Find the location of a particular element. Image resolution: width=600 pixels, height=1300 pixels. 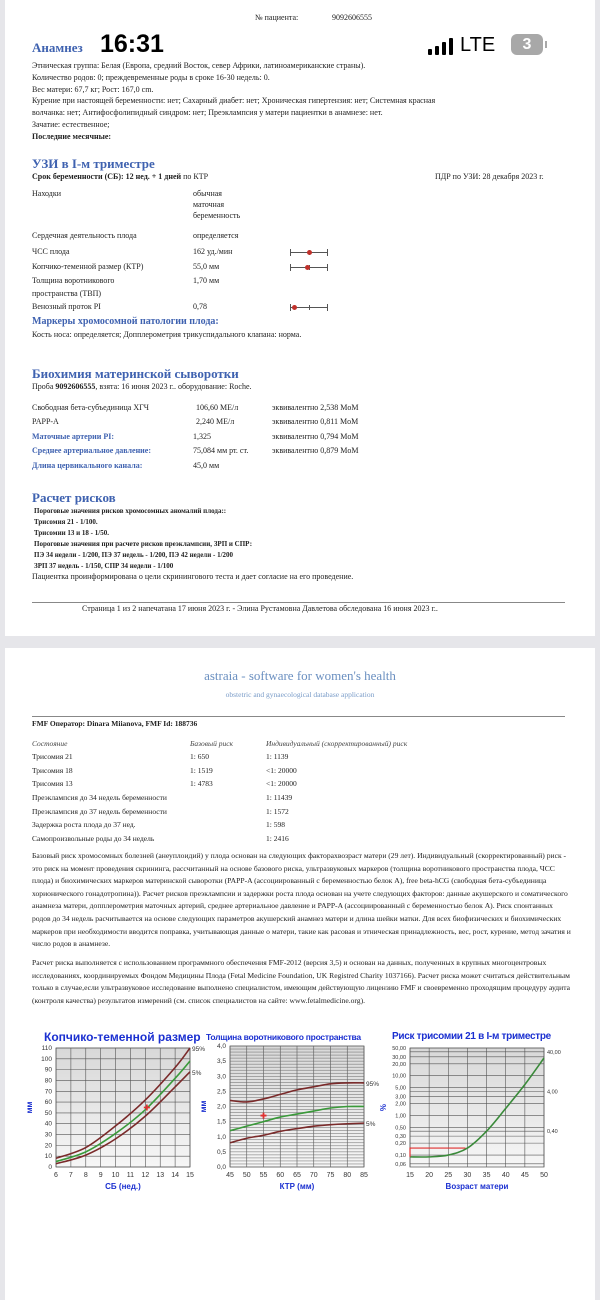

table-cell: Трисомия 18 is located at coordinates (52, 770).